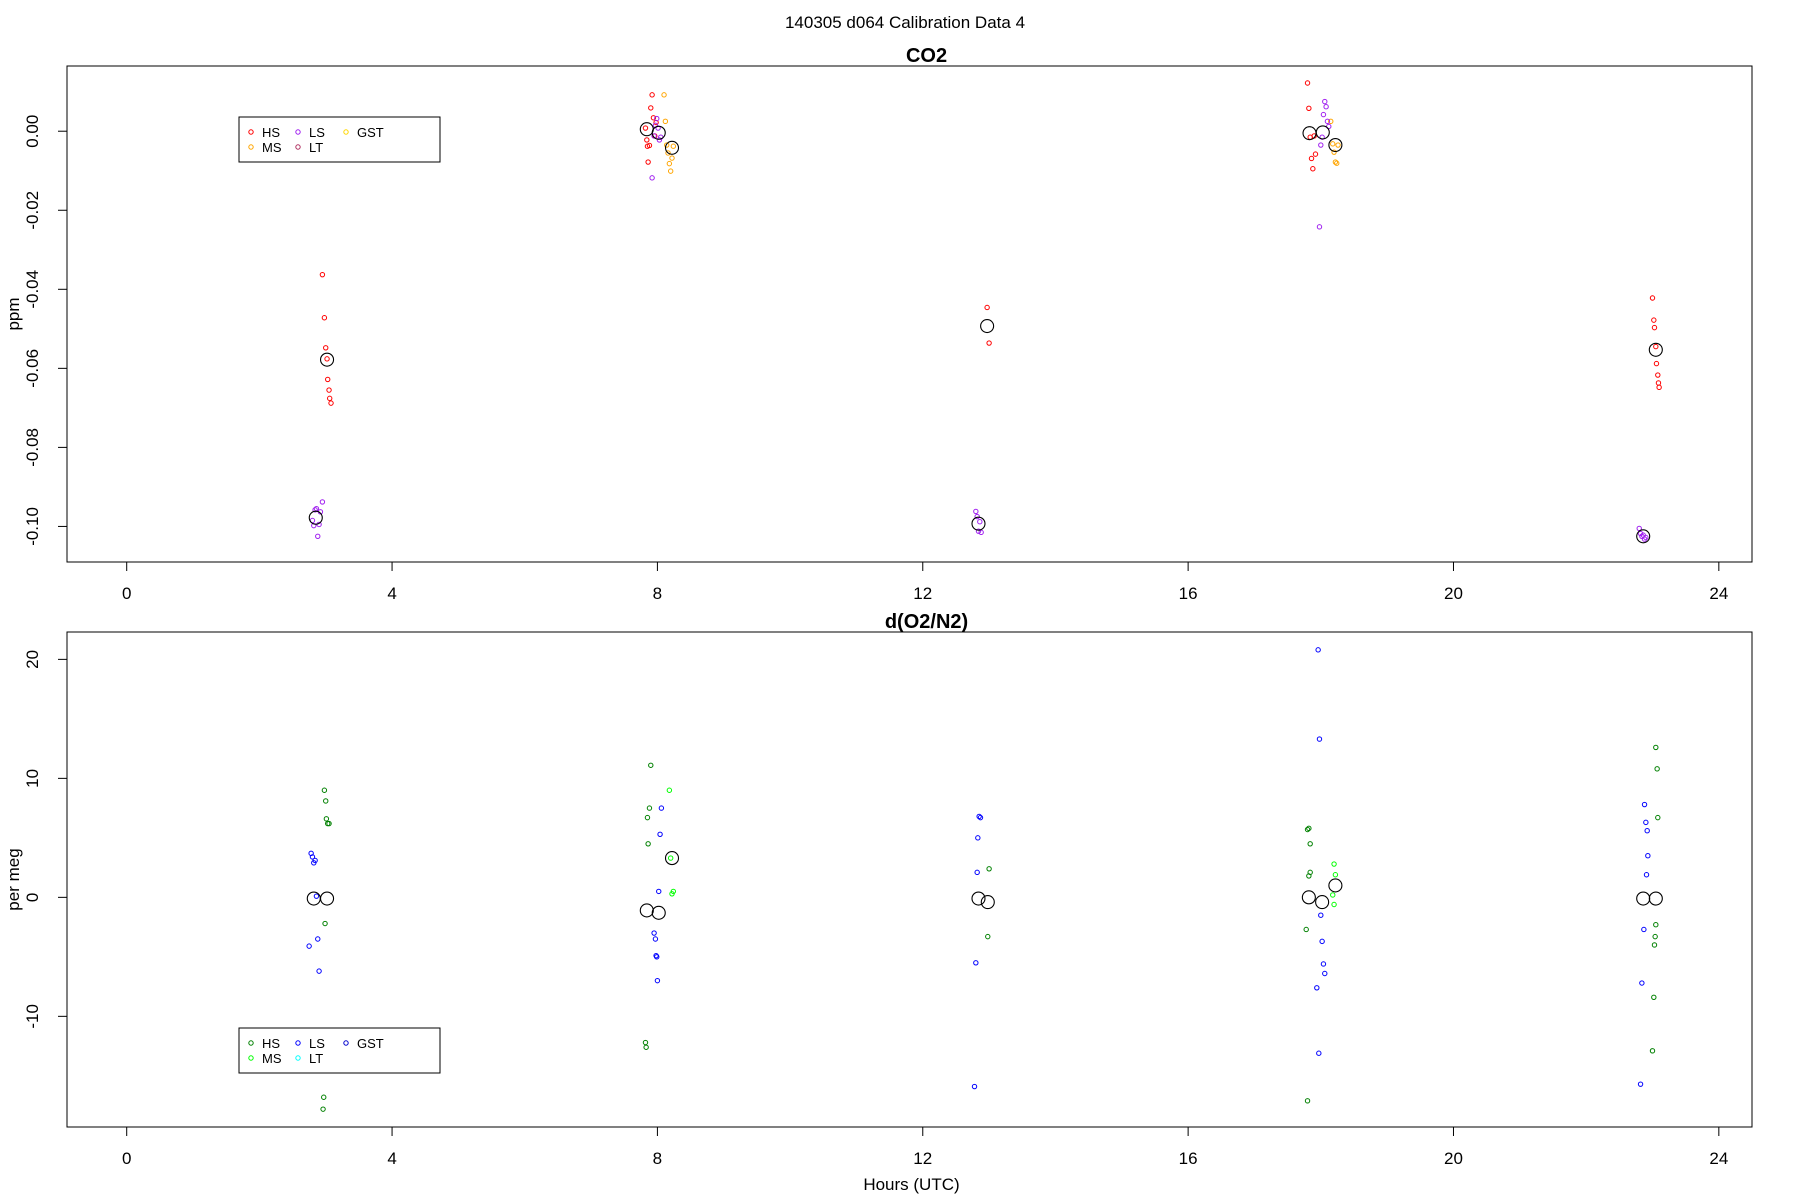  Describe the element at coordinates (339, 139) in the screenshot. I see `co2-legend-box` at that location.